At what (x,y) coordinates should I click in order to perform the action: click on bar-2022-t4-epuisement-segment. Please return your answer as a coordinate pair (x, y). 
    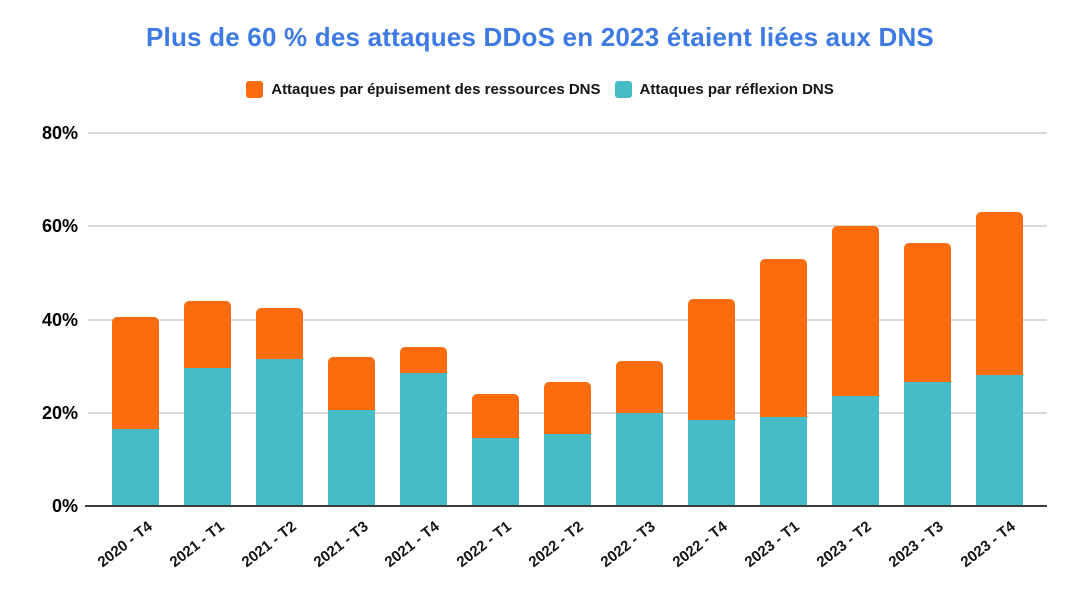
    Looking at the image, I should click on (711, 359).